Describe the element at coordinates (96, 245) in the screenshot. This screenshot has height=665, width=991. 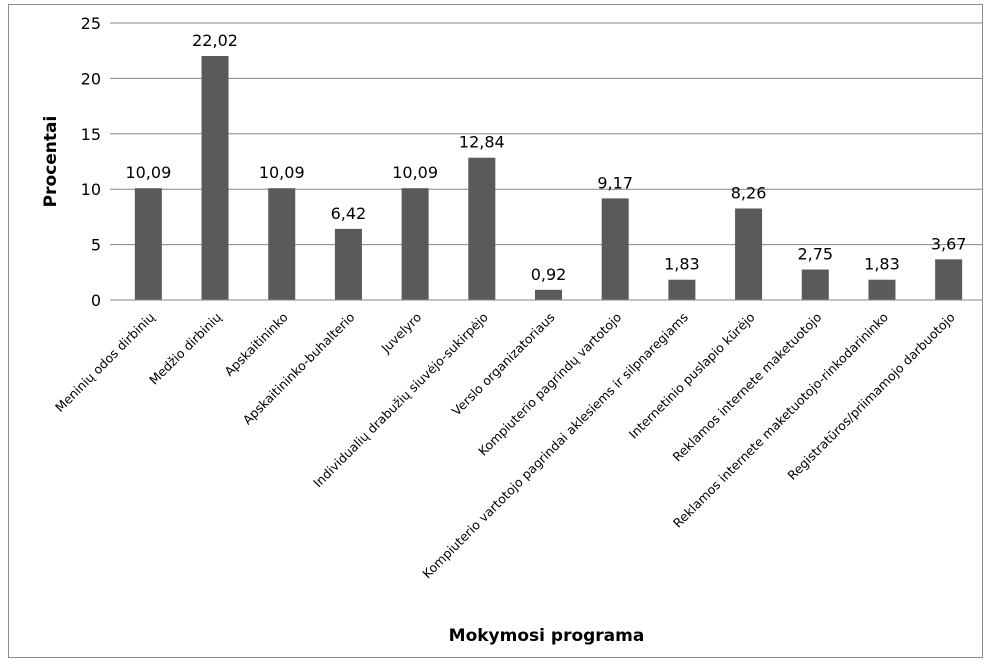
I see `y-tick-label: 5` at that location.